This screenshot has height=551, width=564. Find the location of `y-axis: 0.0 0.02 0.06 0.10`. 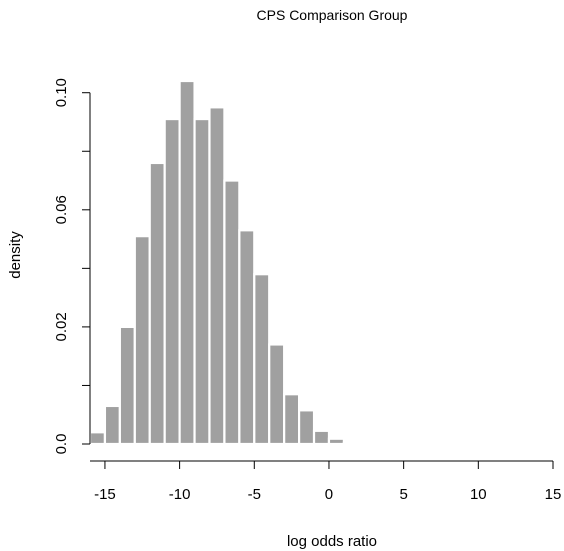

y-axis: 0.0 0.02 0.06 0.10 is located at coordinates (72, 266).